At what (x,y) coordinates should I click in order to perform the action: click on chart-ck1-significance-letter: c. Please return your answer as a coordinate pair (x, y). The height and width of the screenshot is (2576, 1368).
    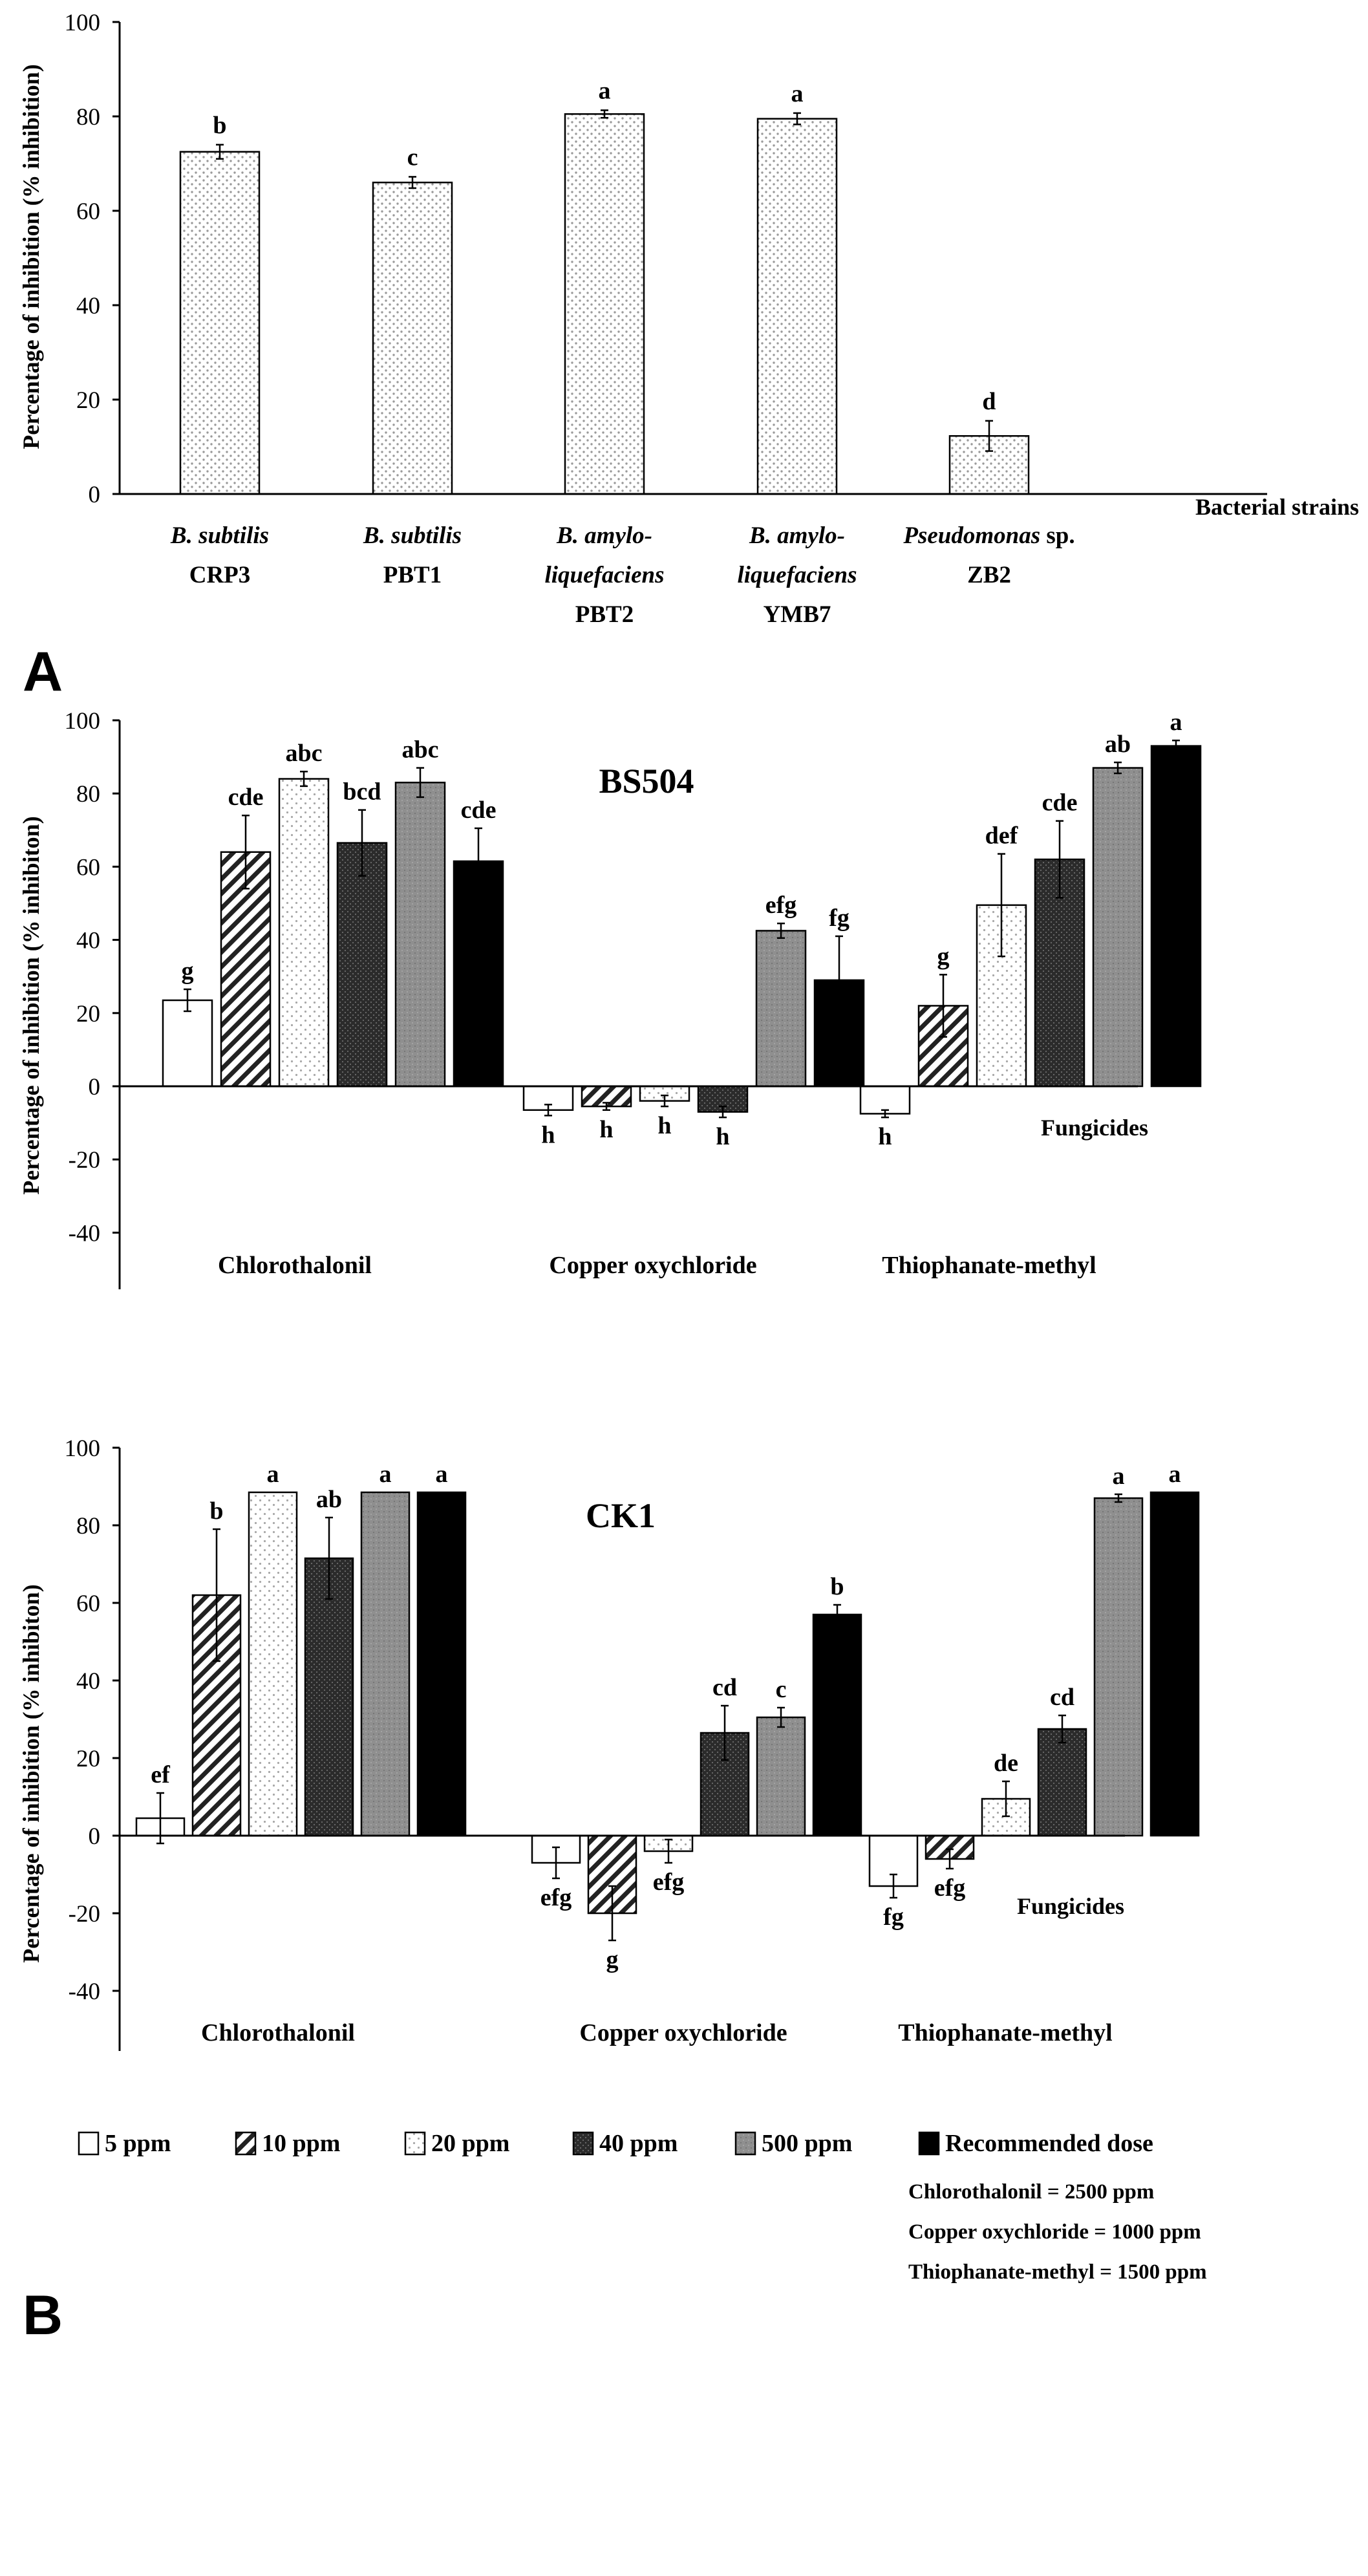
    Looking at the image, I should click on (781, 1689).